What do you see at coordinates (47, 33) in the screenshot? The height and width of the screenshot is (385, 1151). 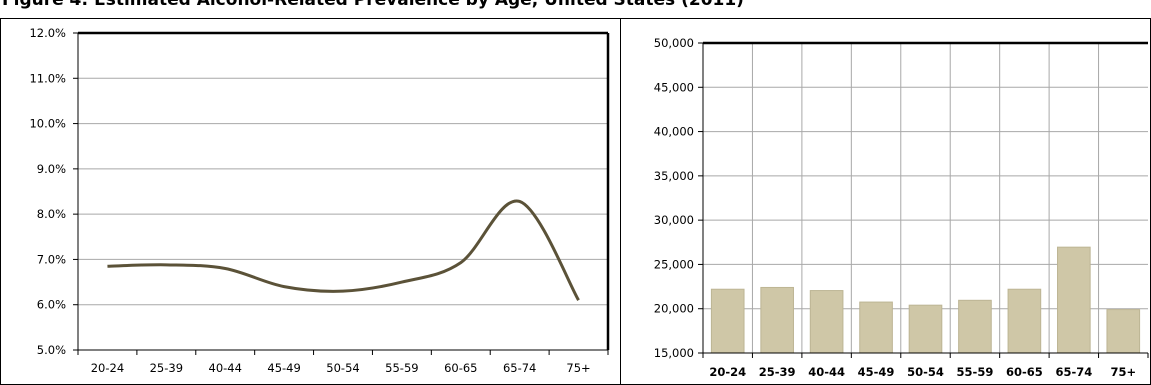 I see `y-tick-label: 12.0%` at bounding box center [47, 33].